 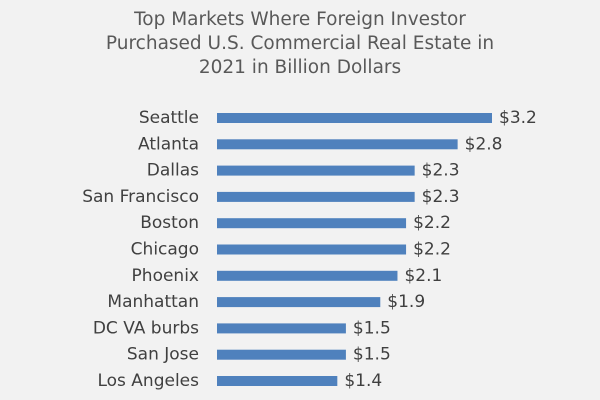 I want to click on category-label: Los Angeles, so click(x=148, y=381).